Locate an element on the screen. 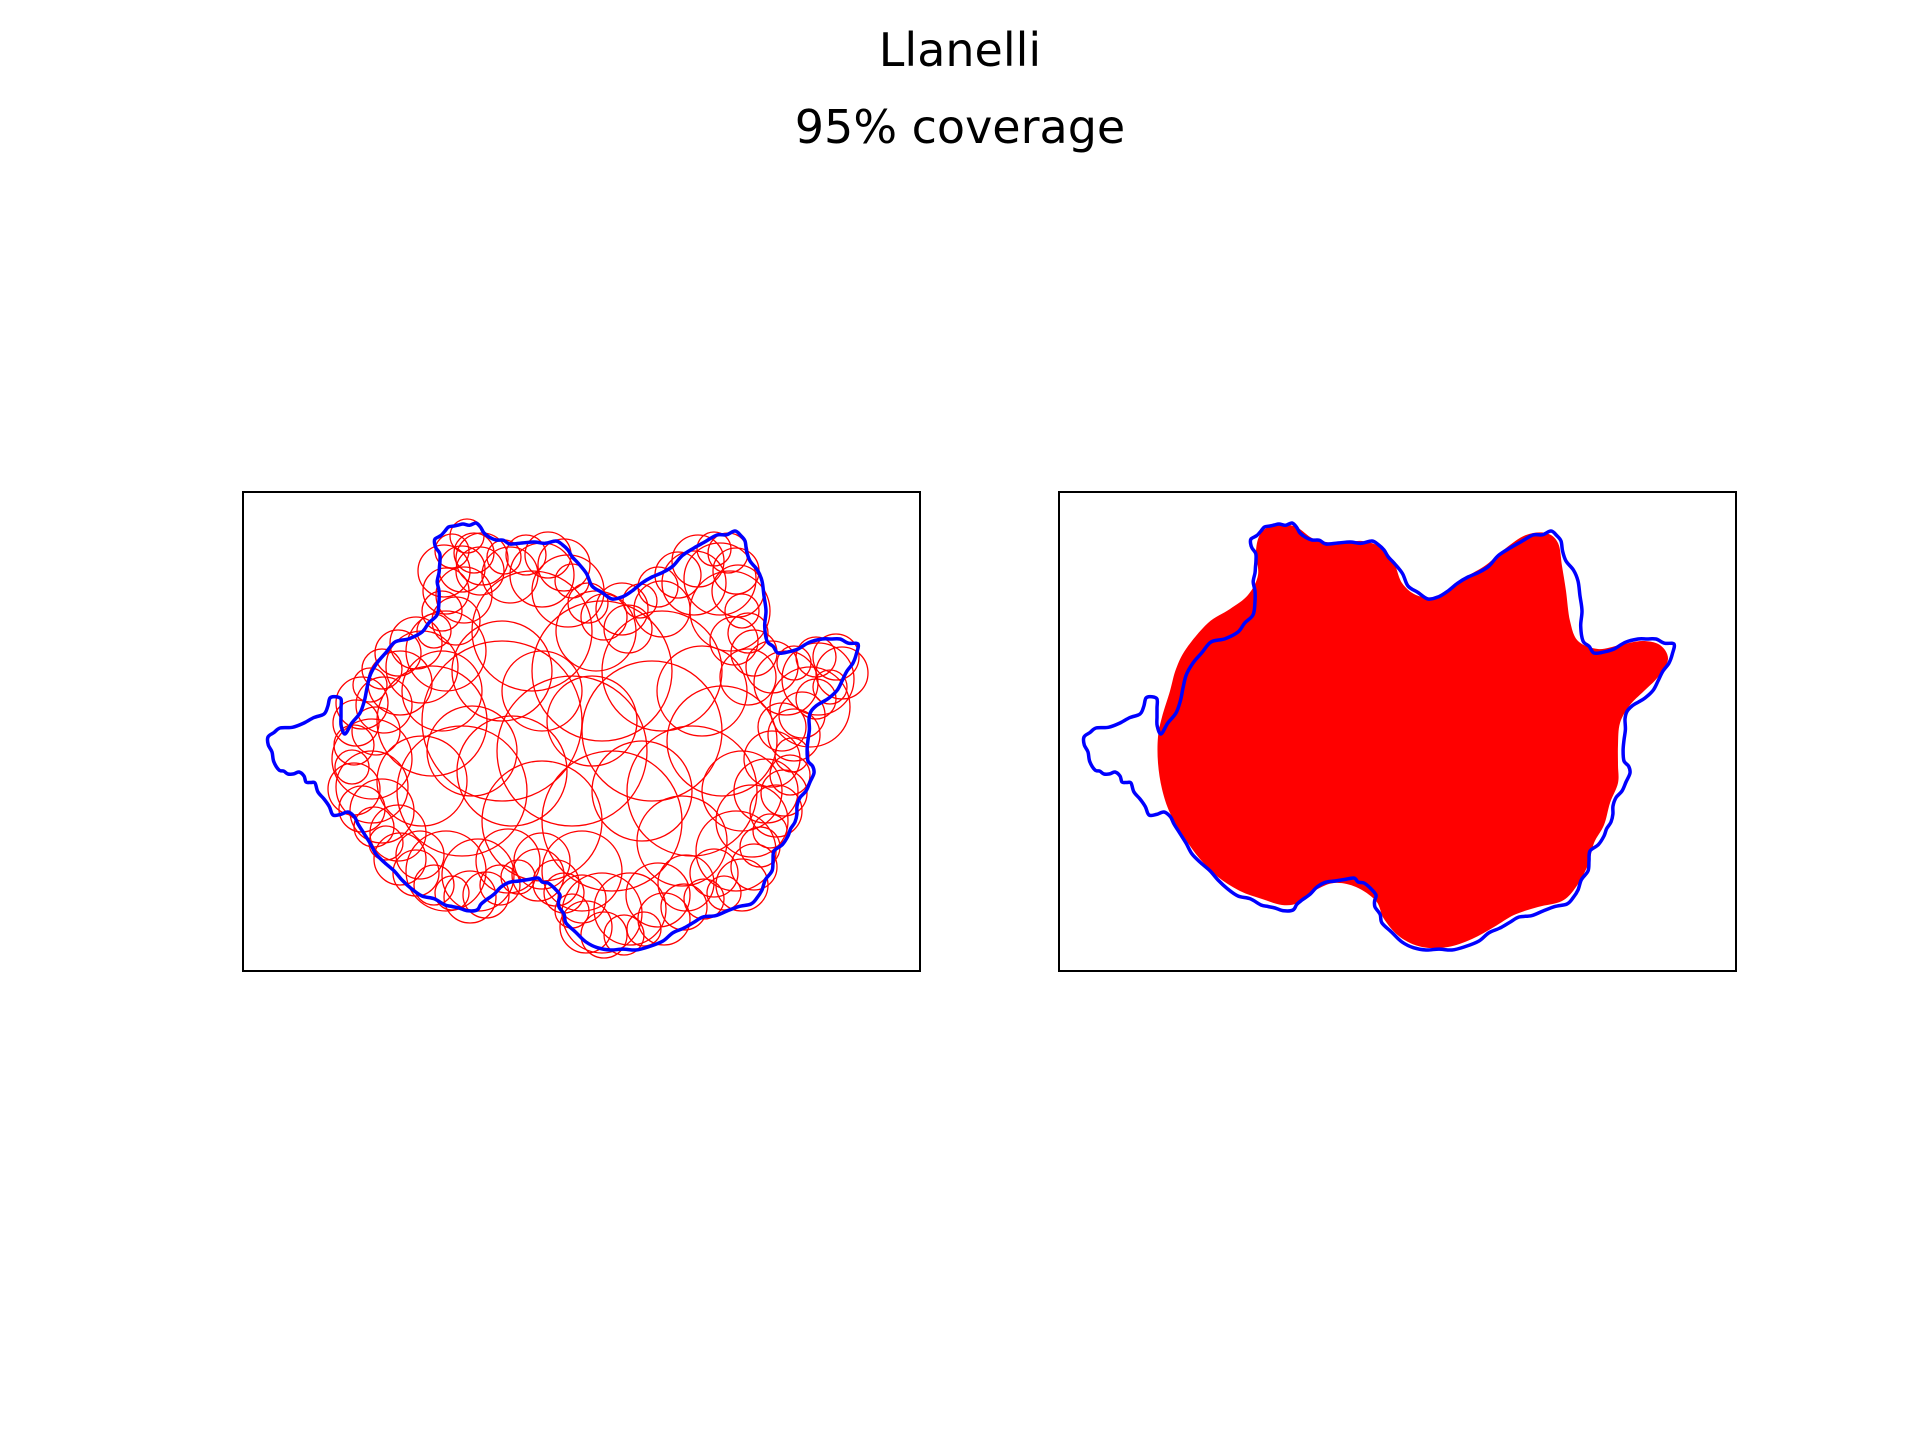 Image resolution: width=1920 pixels, height=1440 pixels. figure-subtitle: 95% coverage is located at coordinates (960, 127).